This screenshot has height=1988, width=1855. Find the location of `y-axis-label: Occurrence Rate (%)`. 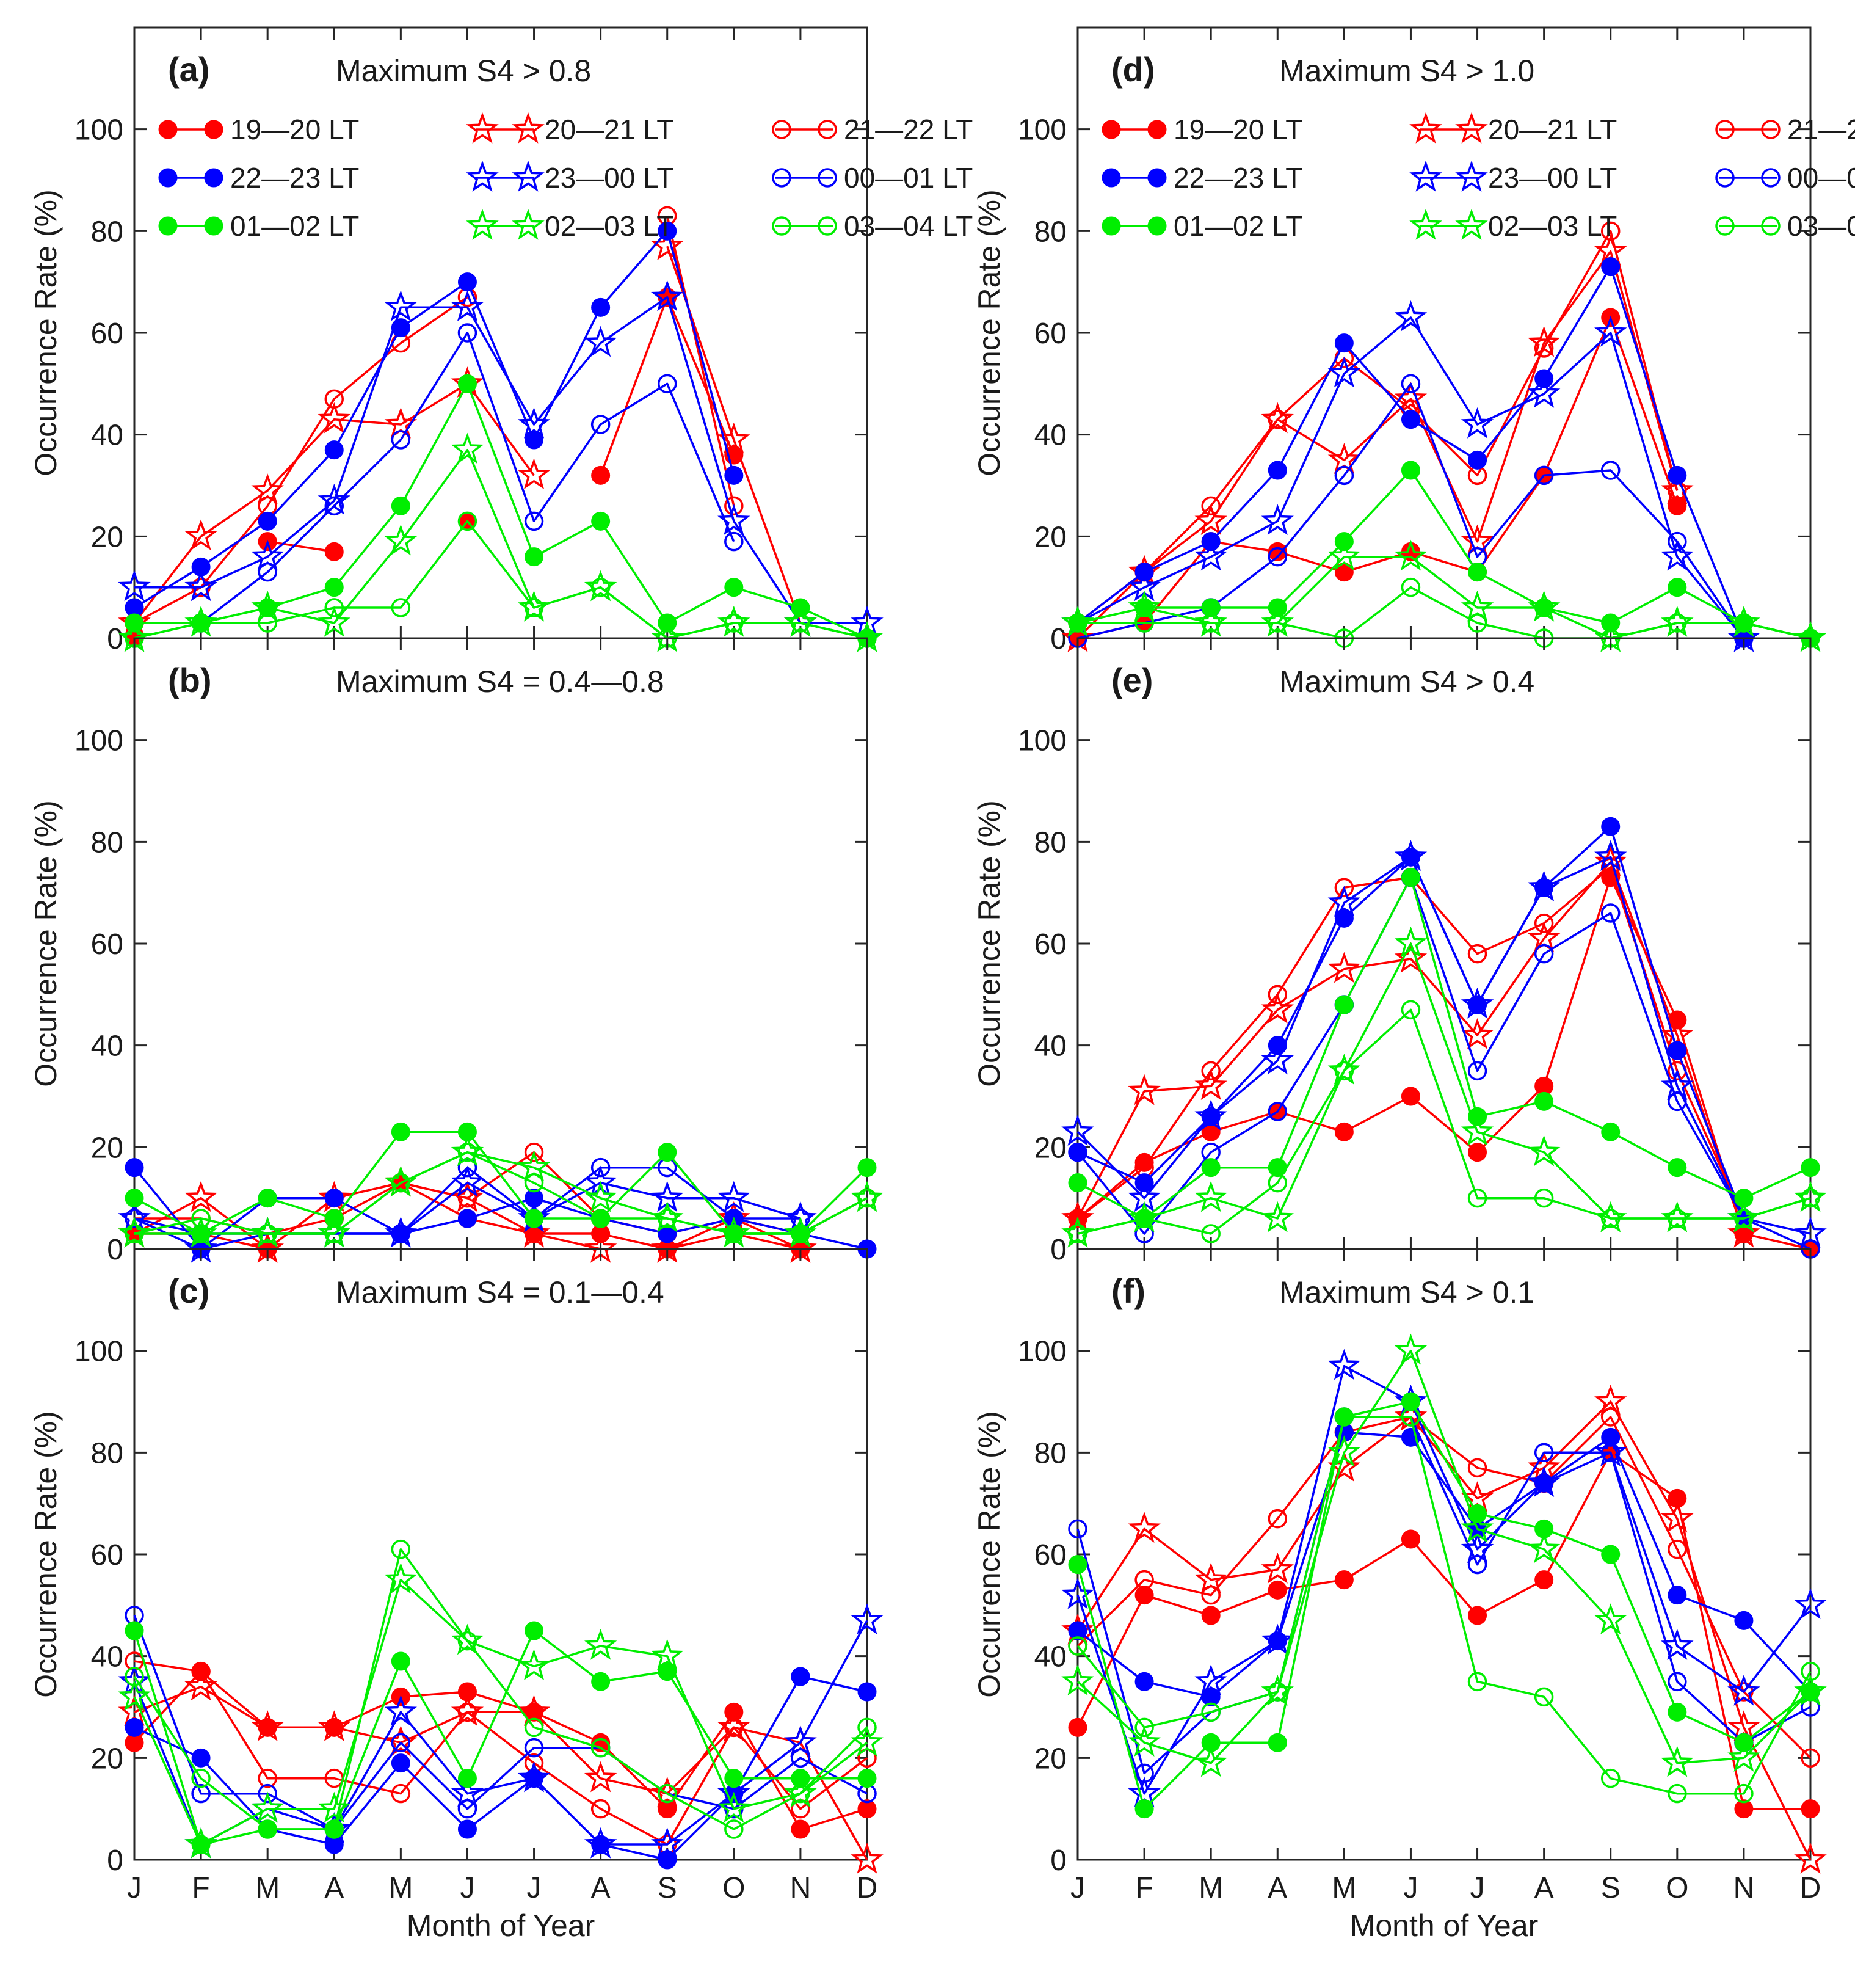

y-axis-label: Occurrence Rate (%) is located at coordinates (46, 1554).